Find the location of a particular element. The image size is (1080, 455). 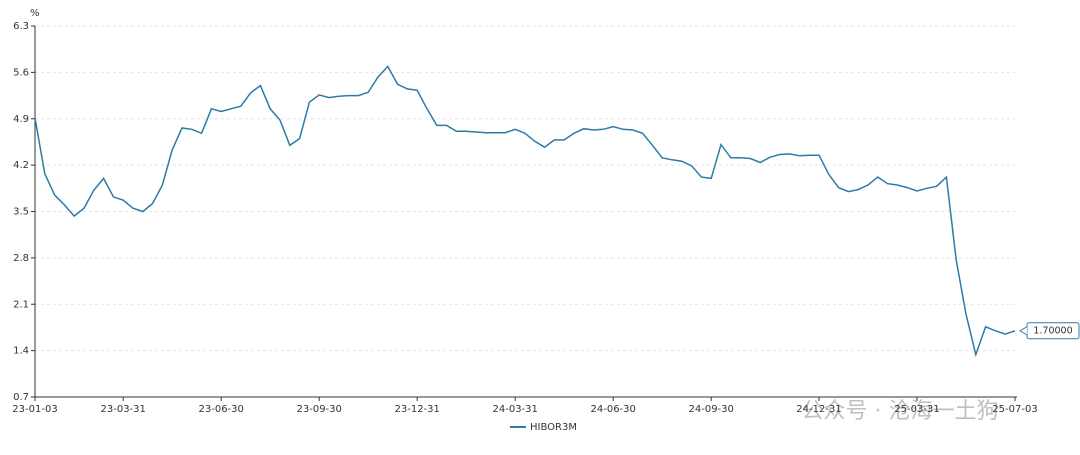

y-unit: % is located at coordinates (35, 13).